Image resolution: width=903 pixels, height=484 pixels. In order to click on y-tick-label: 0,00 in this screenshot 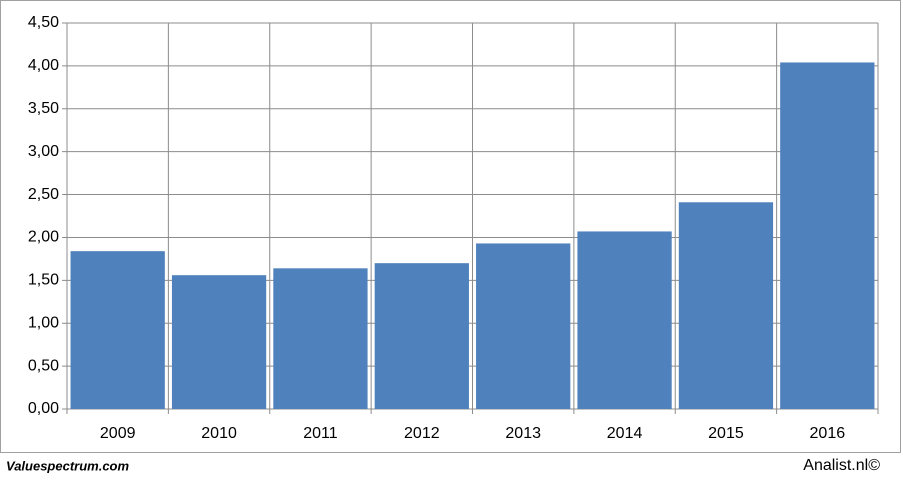, I will do `click(43, 408)`.